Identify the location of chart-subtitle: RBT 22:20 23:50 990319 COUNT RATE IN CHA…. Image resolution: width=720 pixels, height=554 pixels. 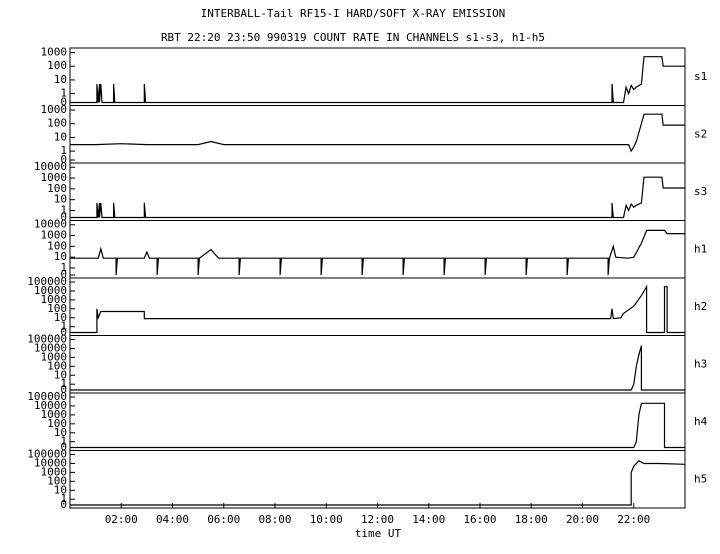
(353, 37).